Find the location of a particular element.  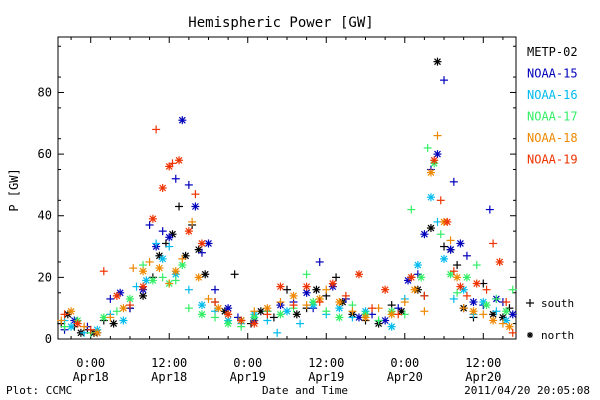

legend-entry: NOAA-16 is located at coordinates (552, 95).